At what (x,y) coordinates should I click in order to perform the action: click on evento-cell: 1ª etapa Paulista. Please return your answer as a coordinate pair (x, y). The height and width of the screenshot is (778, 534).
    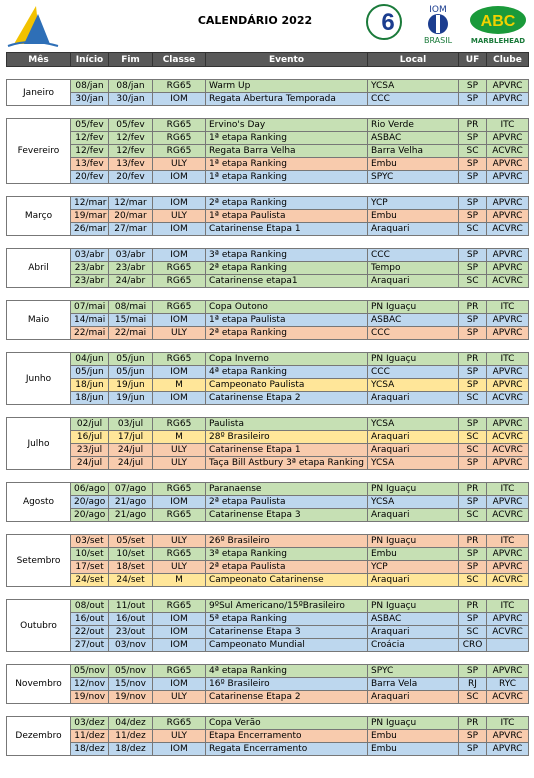
    Looking at the image, I should click on (286, 216).